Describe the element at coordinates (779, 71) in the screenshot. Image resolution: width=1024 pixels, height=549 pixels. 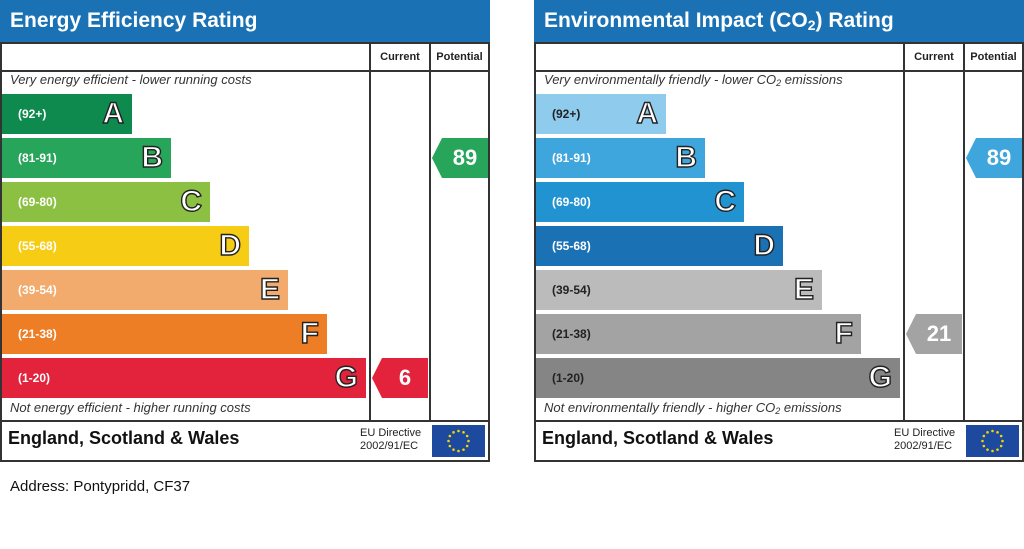
I see `impact-header-divider` at that location.